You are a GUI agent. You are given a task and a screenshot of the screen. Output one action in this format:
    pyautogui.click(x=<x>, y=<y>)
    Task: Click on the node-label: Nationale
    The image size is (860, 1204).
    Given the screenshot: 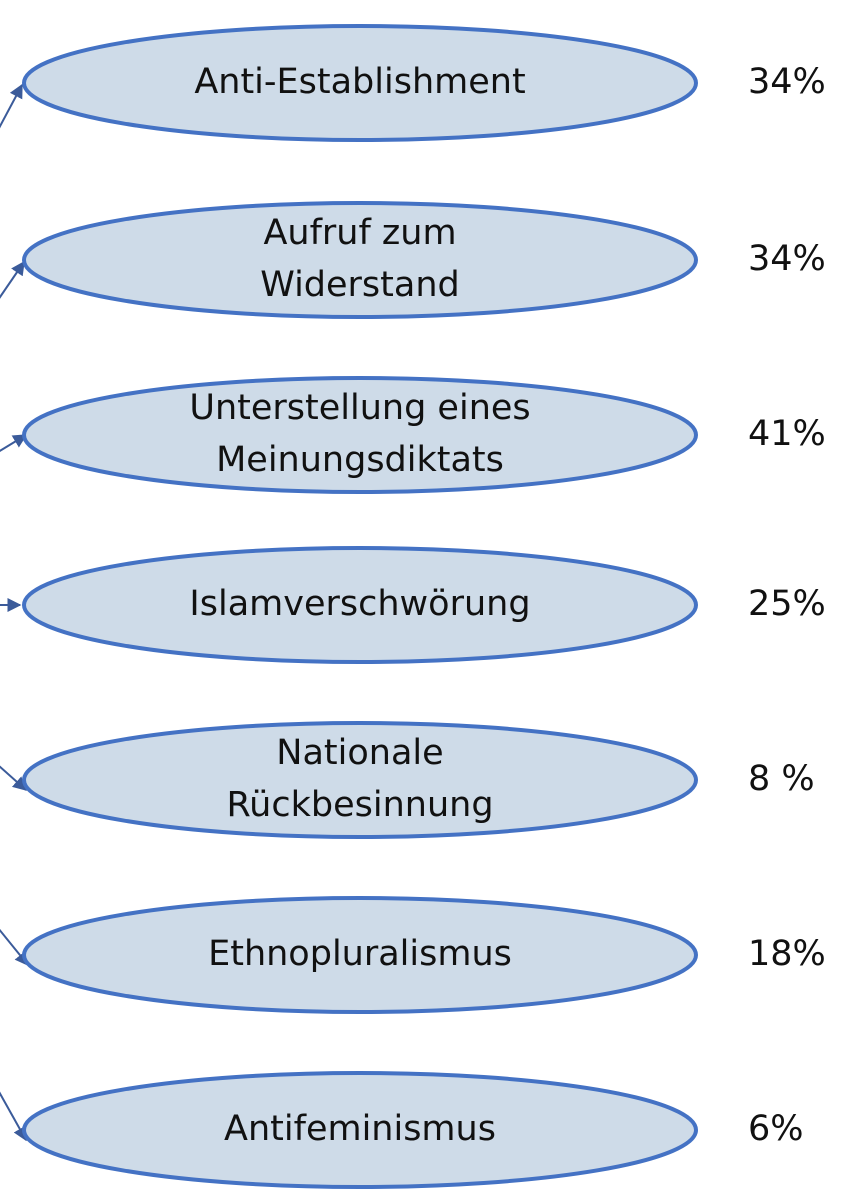 What is the action you would take?
    pyautogui.click(x=359, y=753)
    